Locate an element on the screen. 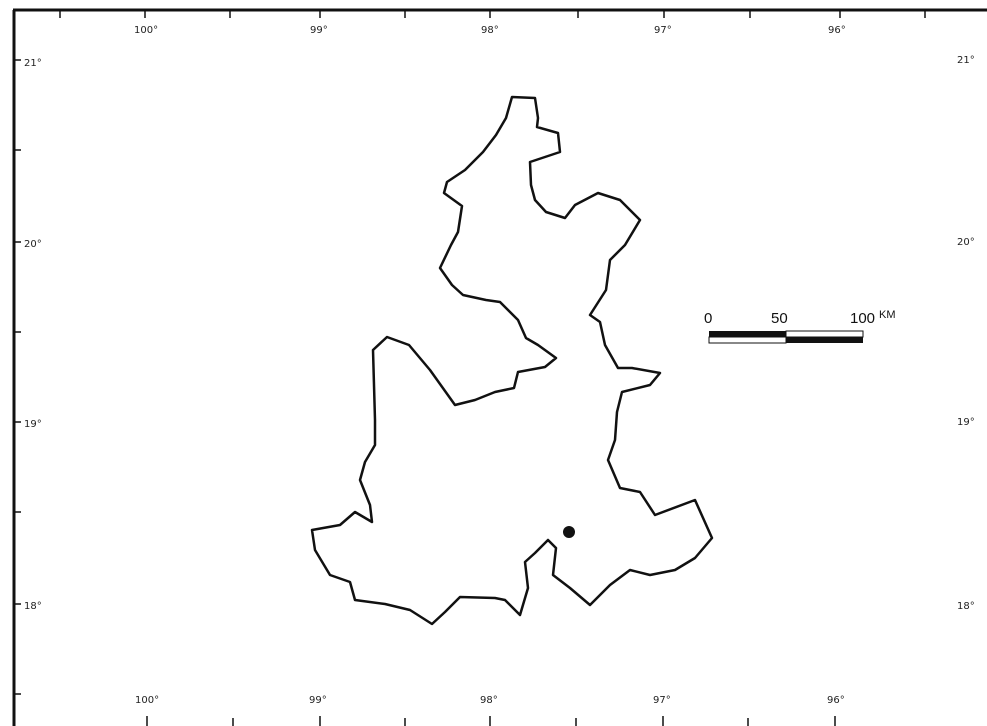 Image resolution: width=987 pixels, height=726 pixels. lon-label-top-98: 98° is located at coordinates (490, 30).